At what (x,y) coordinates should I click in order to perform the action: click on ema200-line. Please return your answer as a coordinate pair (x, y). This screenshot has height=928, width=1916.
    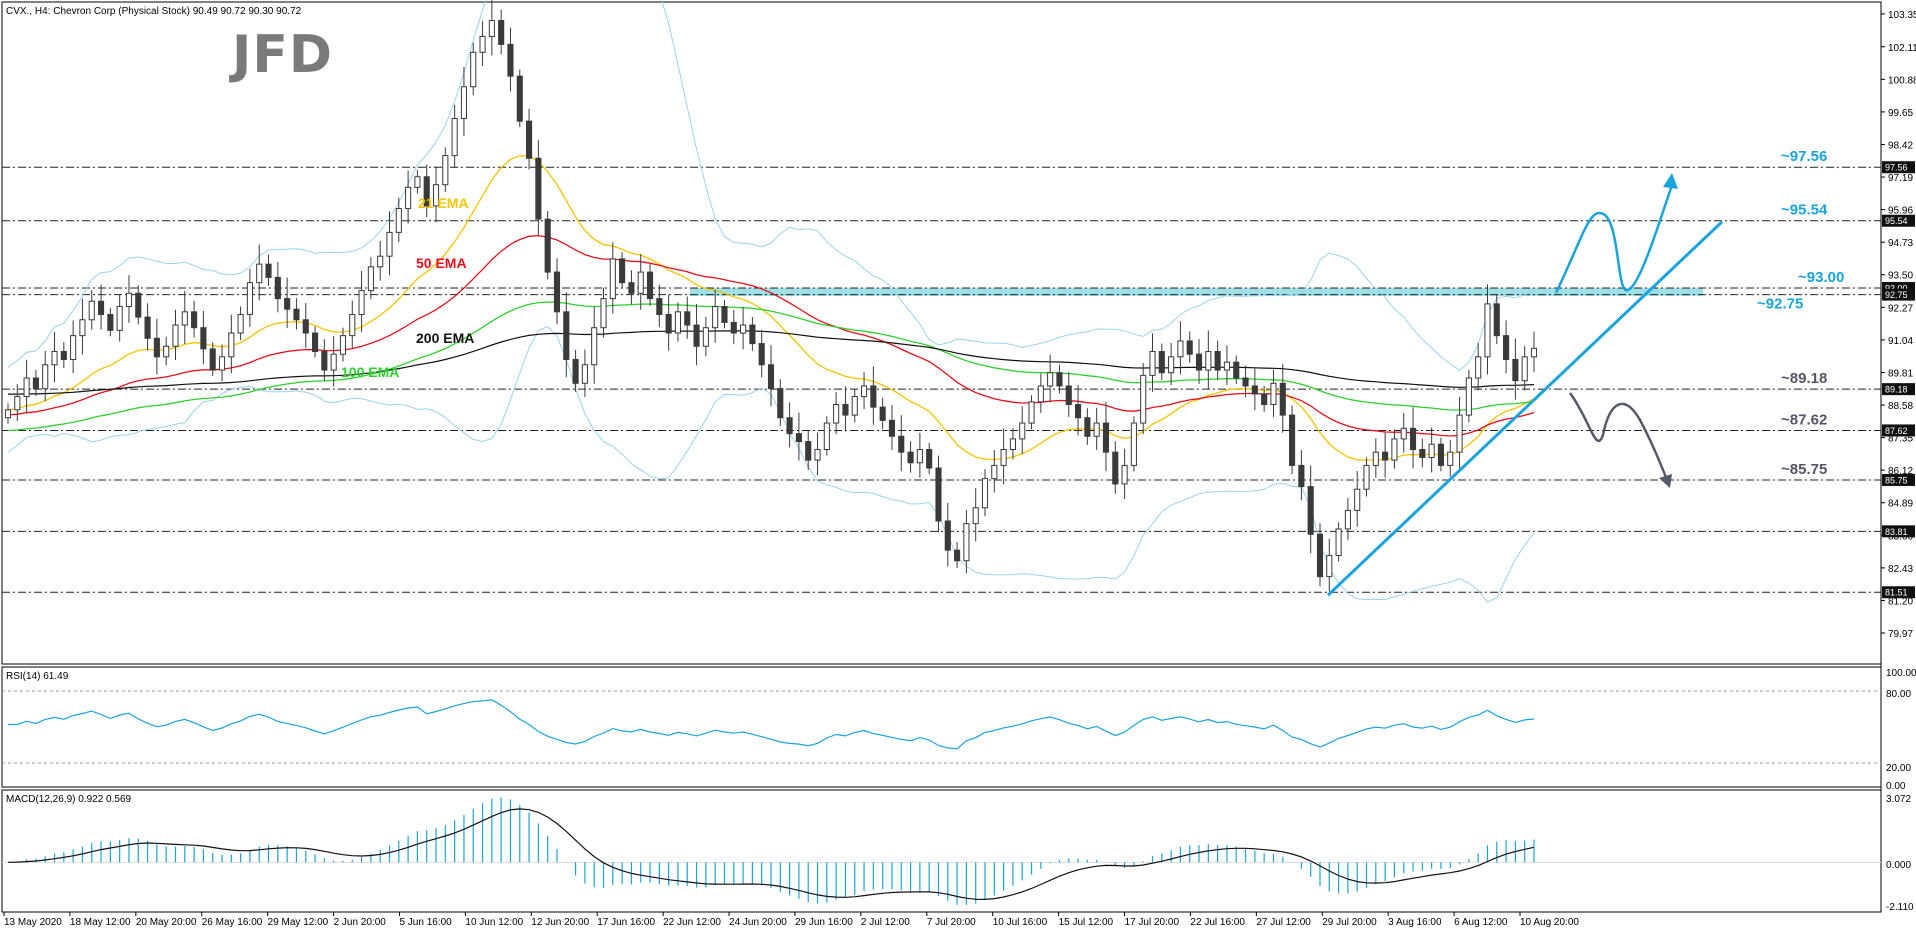
    Looking at the image, I should click on (771, 362).